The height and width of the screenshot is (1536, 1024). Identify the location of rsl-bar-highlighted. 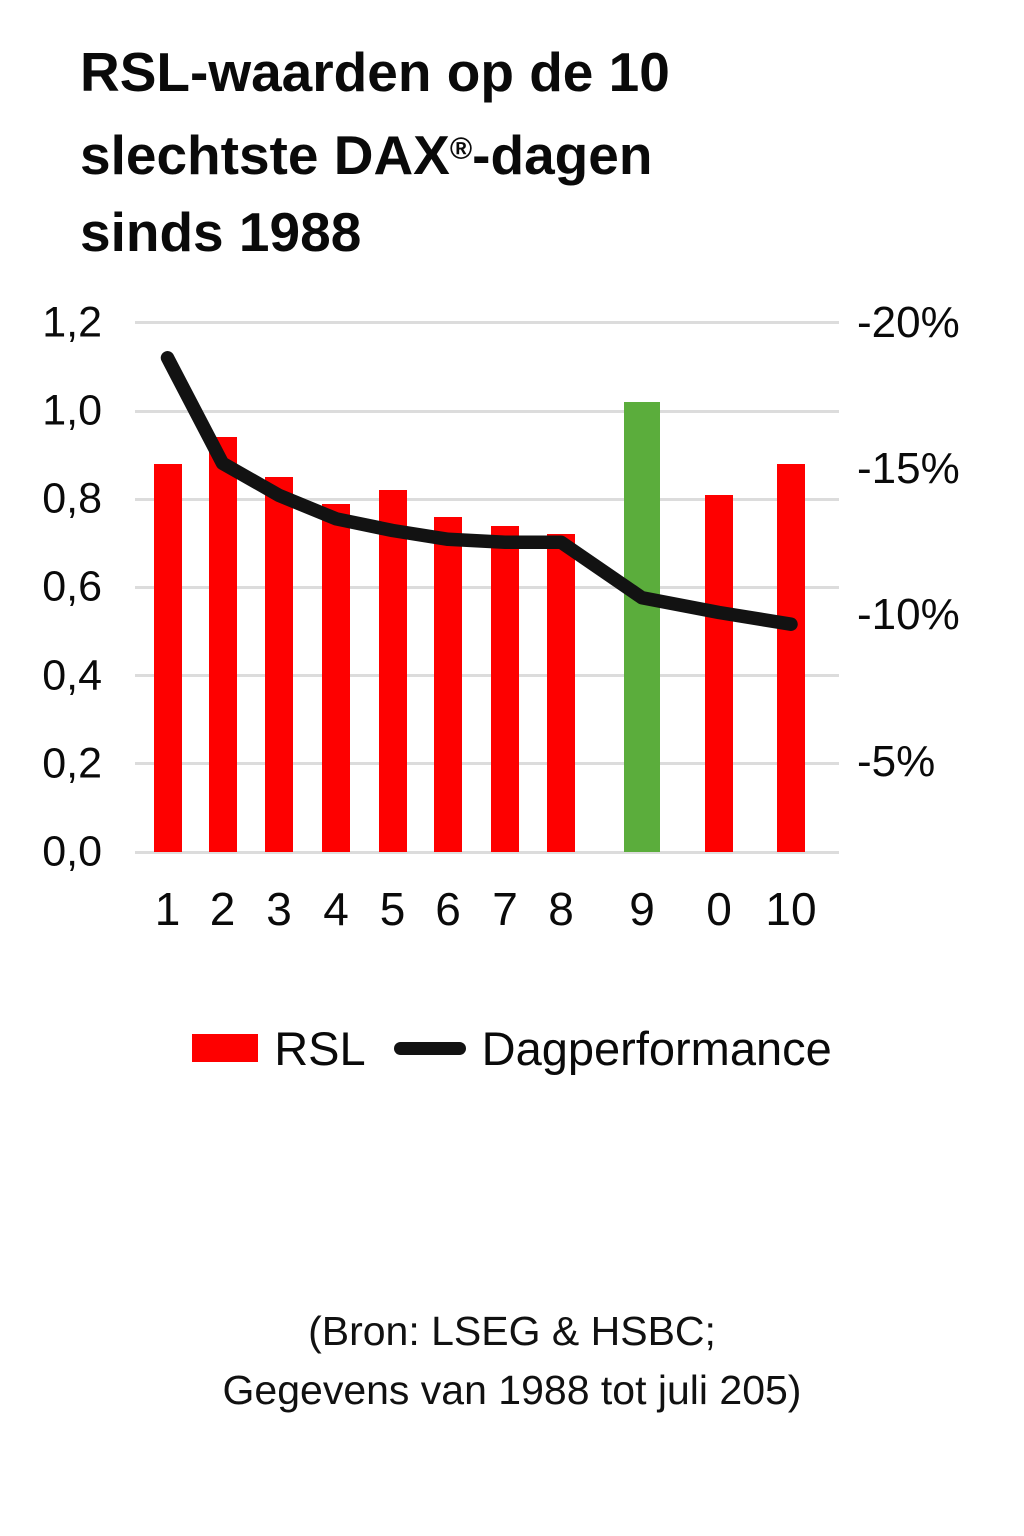
(642, 627).